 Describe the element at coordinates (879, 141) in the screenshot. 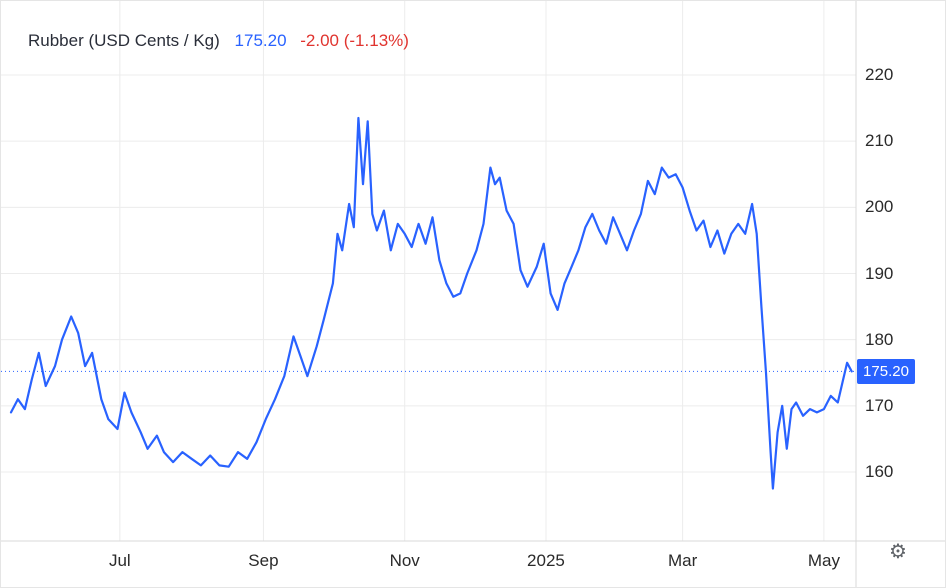

I see `y-axis-label: 210` at that location.